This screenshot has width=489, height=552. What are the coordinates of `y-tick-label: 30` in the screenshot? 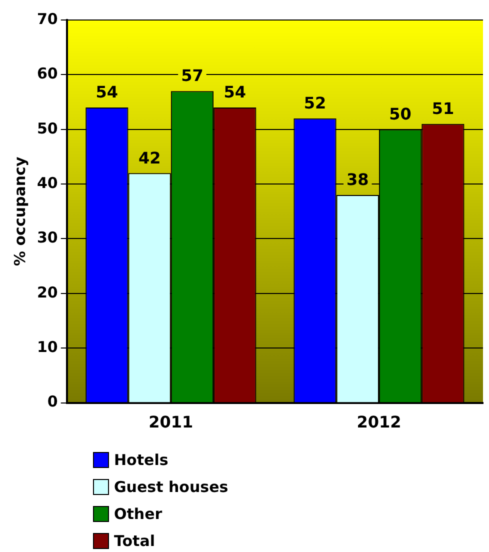 It's located at (47, 237).